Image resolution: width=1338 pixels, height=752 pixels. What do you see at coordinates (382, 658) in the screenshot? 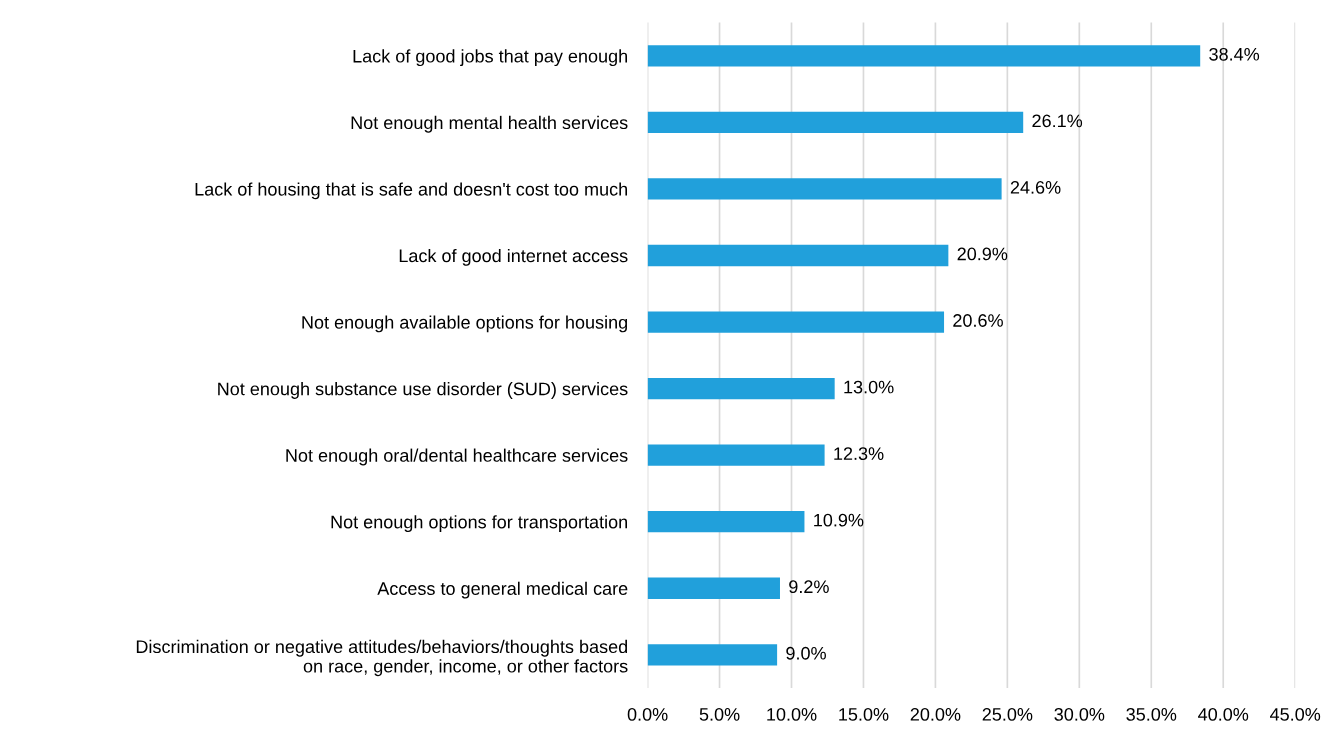
I see `y-tick-label: Discrimination or negative attitudes/behaviors/thoughts based on race, gender, income, or other factors` at bounding box center [382, 658].